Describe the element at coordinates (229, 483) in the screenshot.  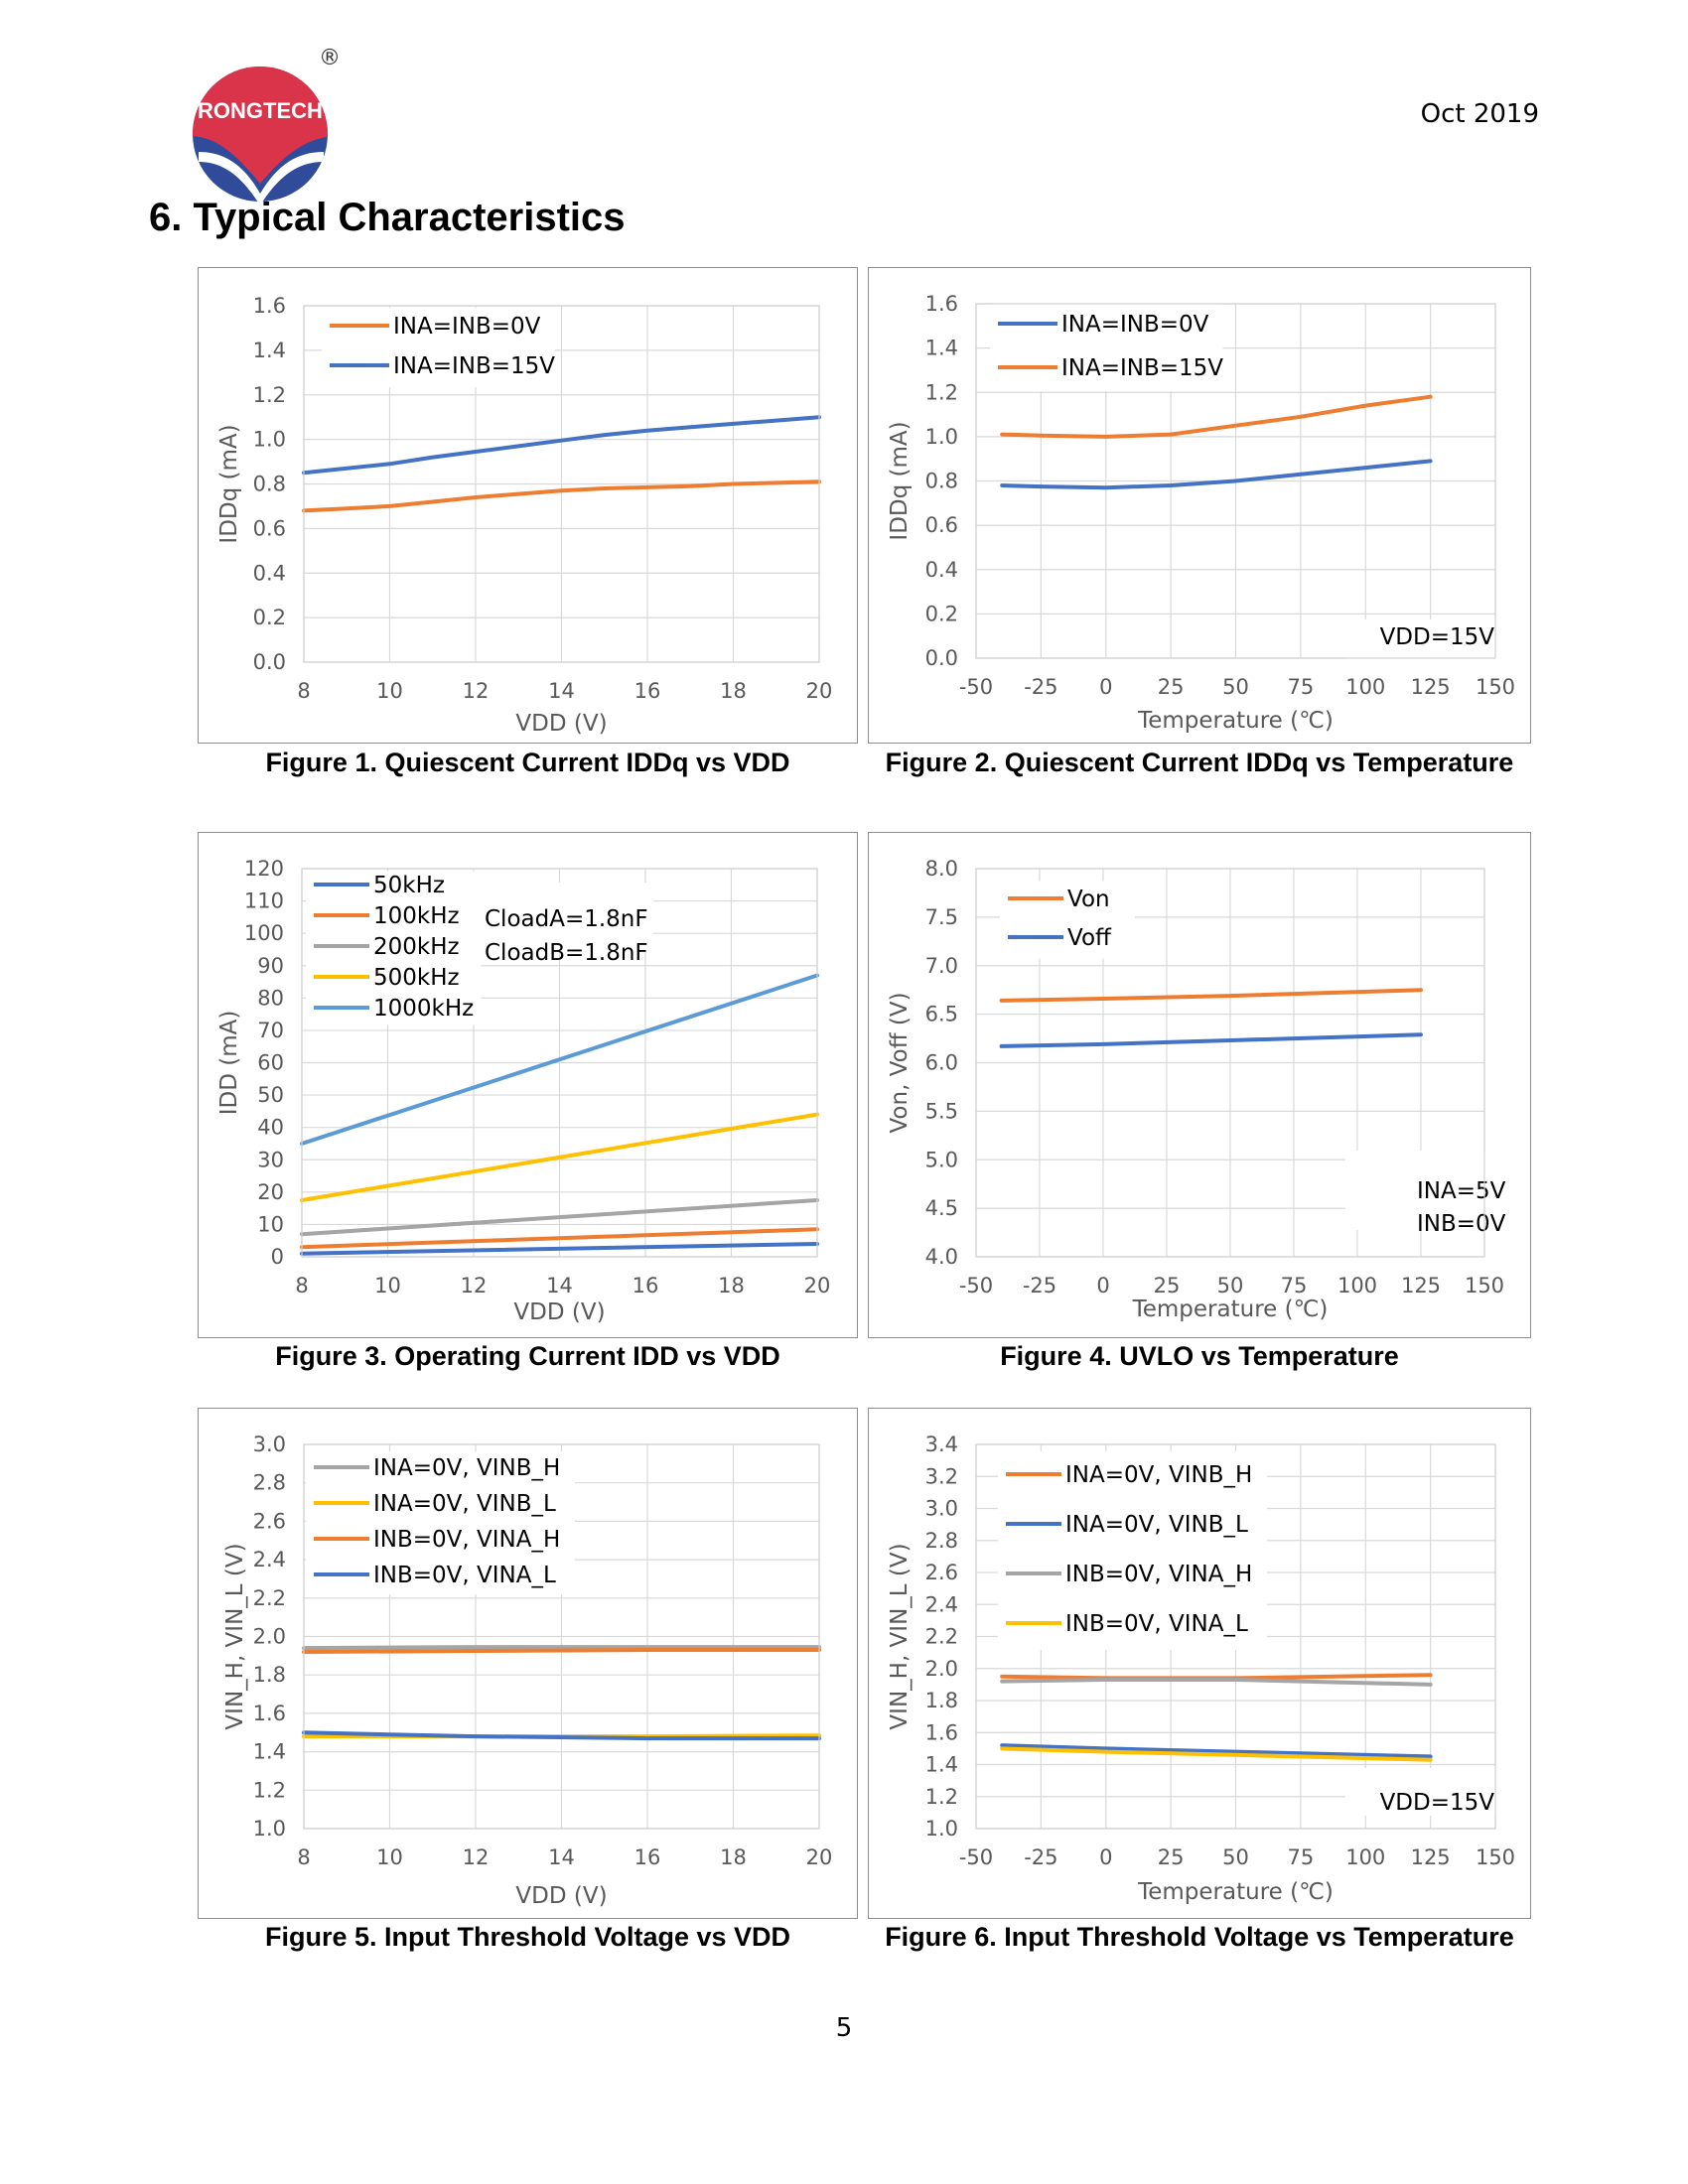
I see `y-axis-label: IDDq (mA)` at that location.